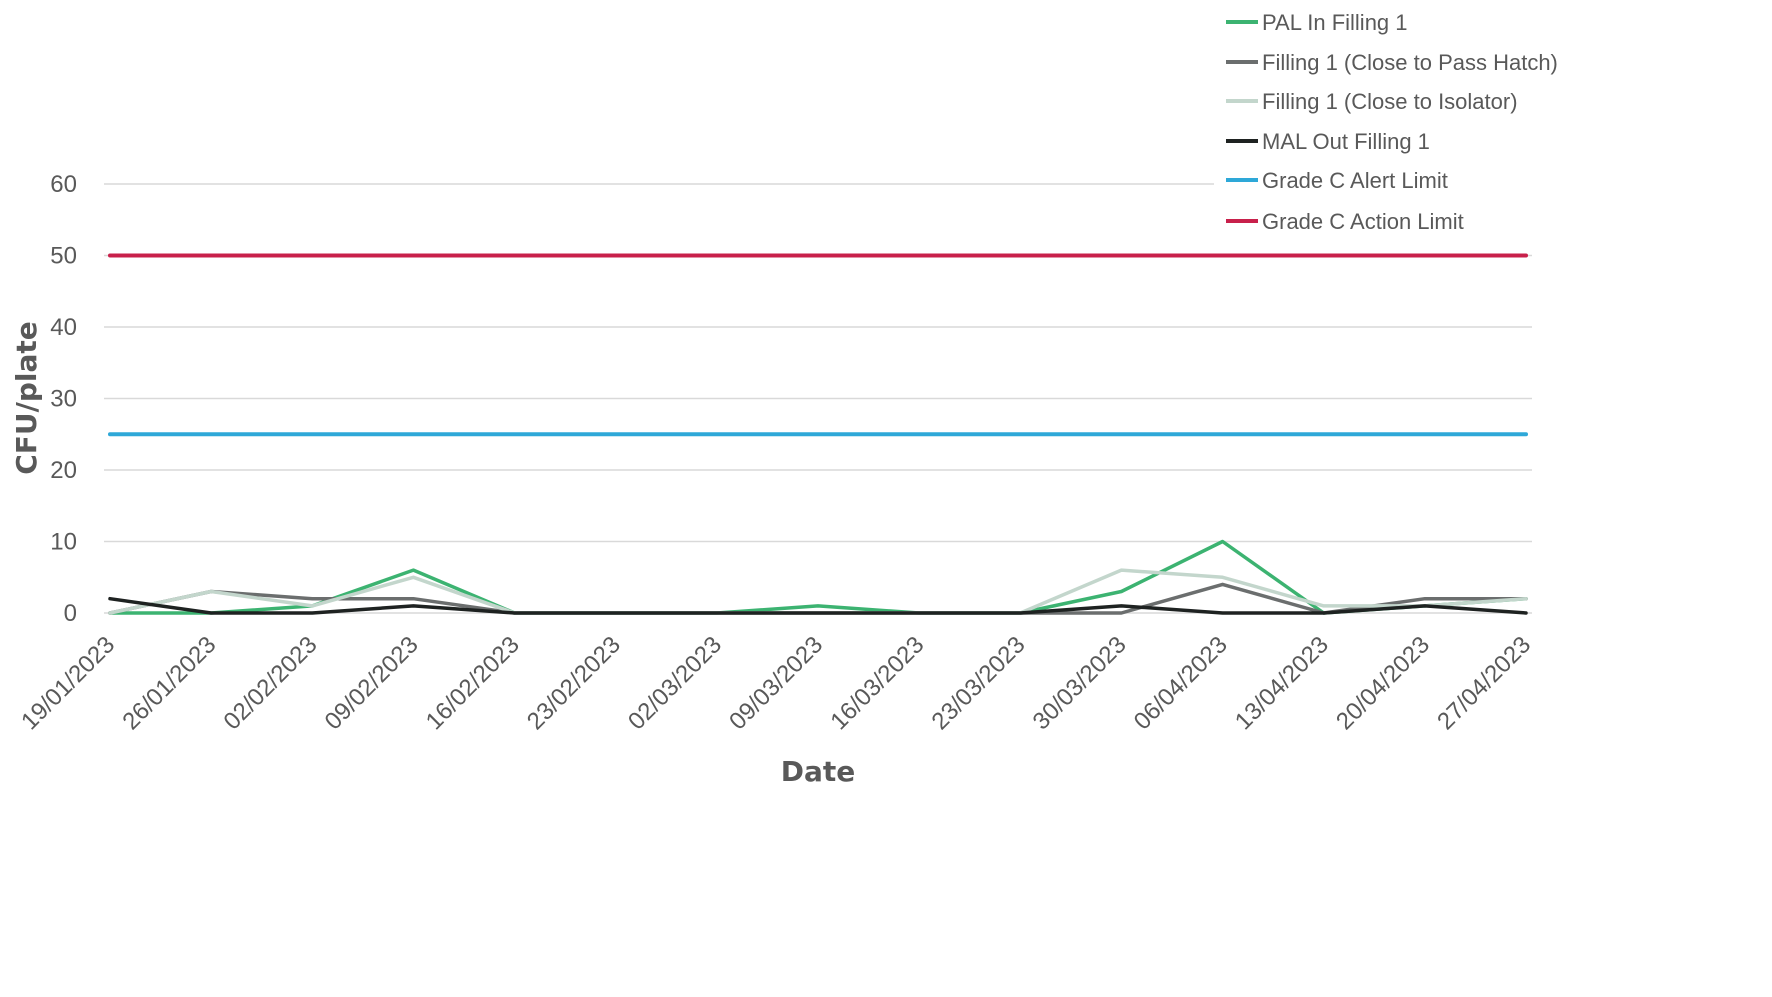 This screenshot has height=997, width=1772. Describe the element at coordinates (1410, 62) in the screenshot. I see `legend-label: Filling 1 (Close to Pass Hatch)` at that location.